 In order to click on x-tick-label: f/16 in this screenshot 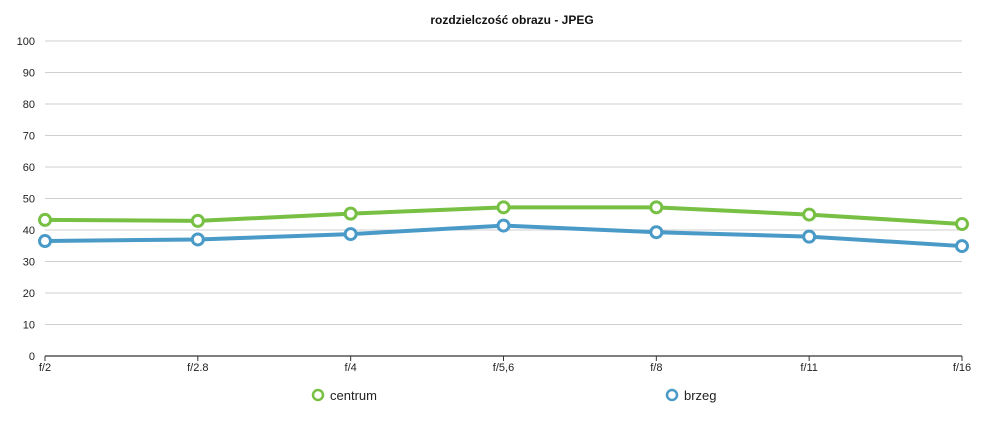, I will do `click(962, 368)`.